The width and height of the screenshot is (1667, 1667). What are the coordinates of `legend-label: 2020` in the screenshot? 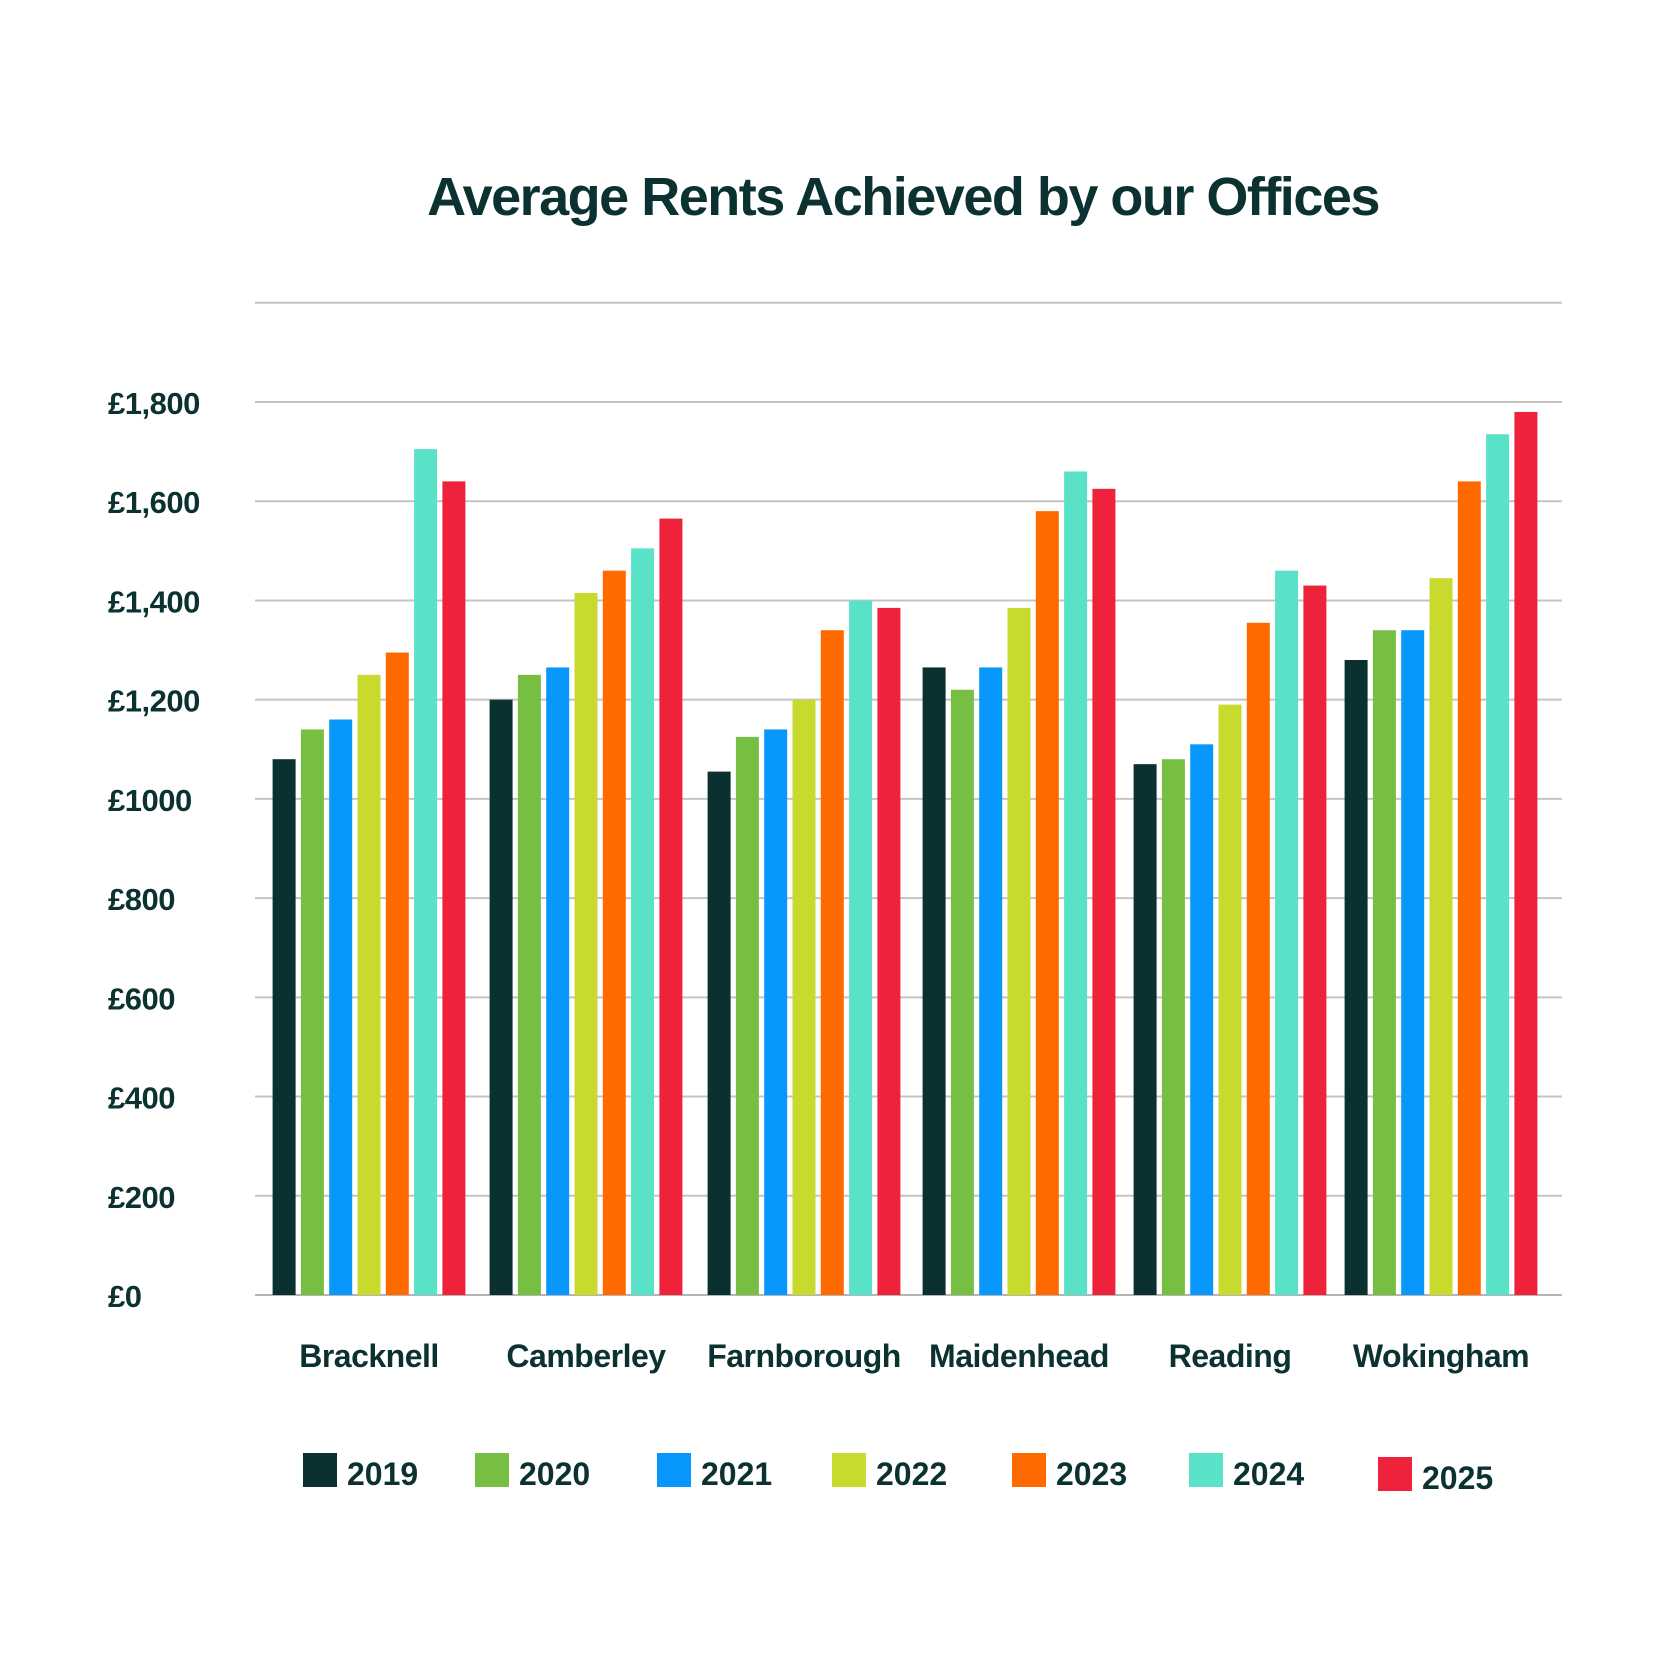 It's located at (554, 1474).